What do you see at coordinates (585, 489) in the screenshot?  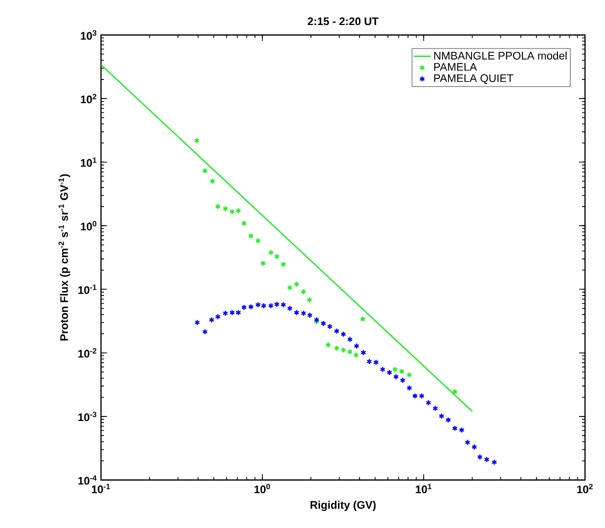 I see `x-tick-label: 10$^{2}$` at bounding box center [585, 489].